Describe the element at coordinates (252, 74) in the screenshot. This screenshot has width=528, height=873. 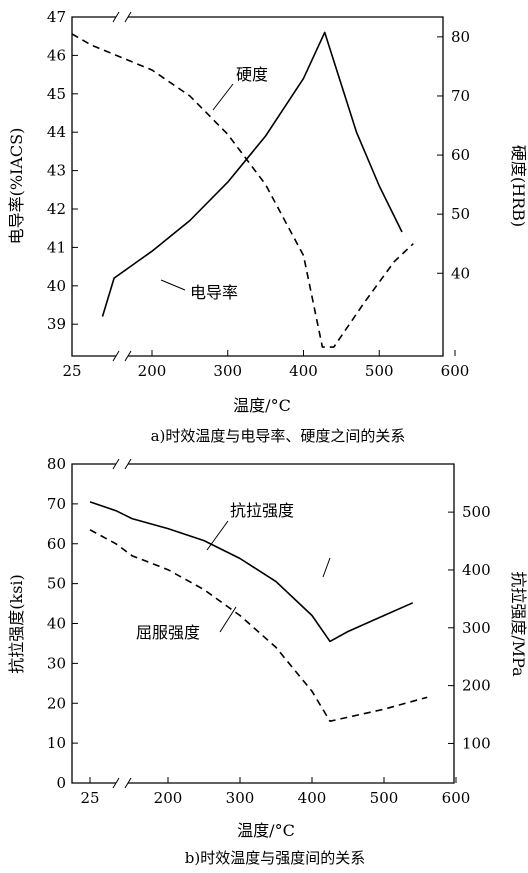
I see `hardness-annotation: 硬度` at that location.